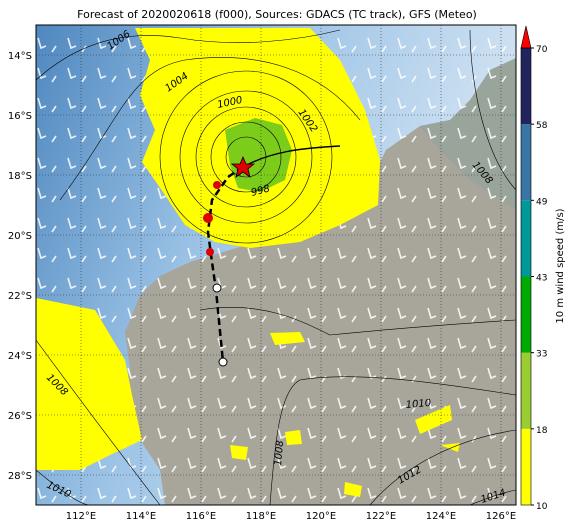 The image size is (575, 529). What do you see at coordinates (212, 218) in the screenshot?
I see `track-markers` at bounding box center [212, 218].